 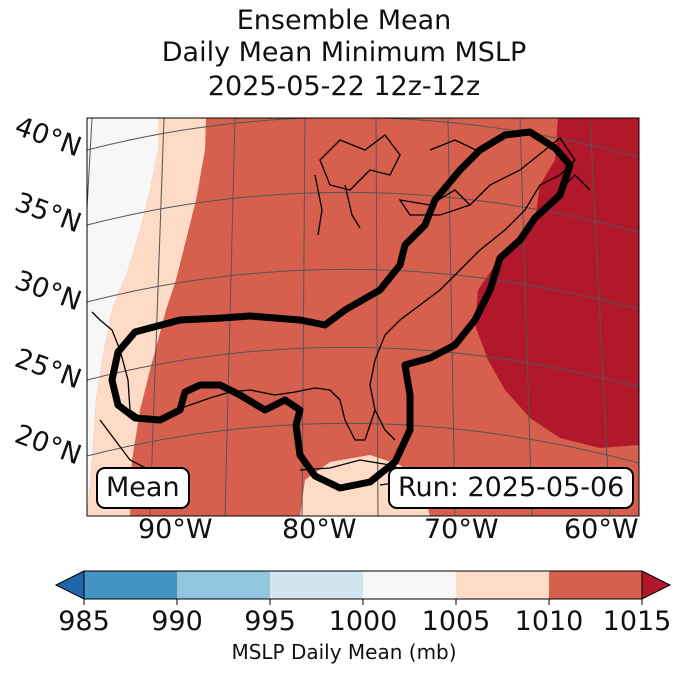 I want to click on title-line-2: Daily Mean Minimum MSLP, so click(x=344, y=52).